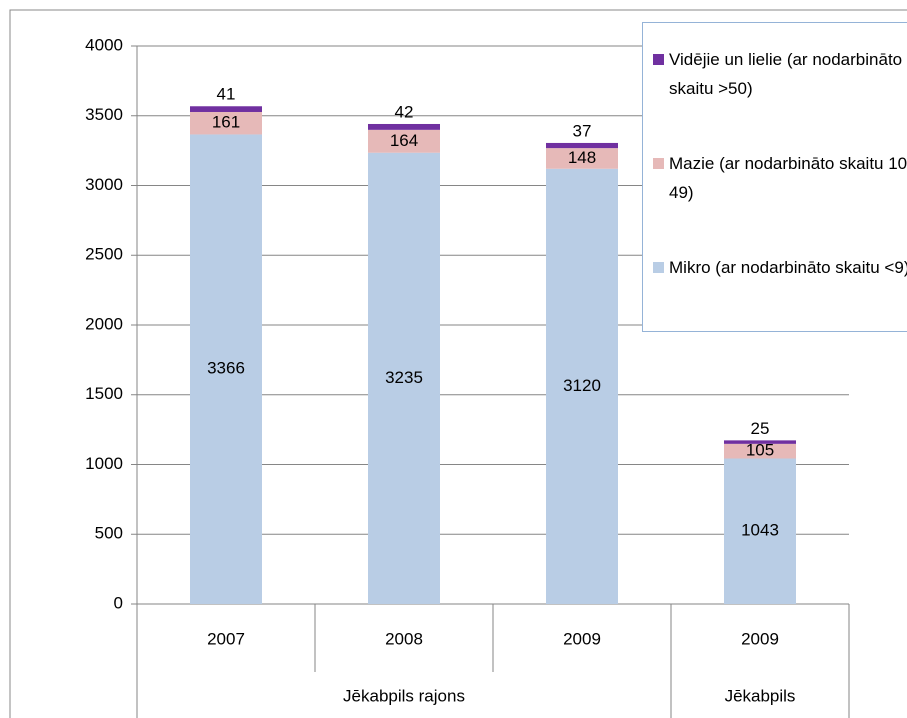  What do you see at coordinates (104, 323) in the screenshot?
I see `y-tick-label: 2000` at bounding box center [104, 323].